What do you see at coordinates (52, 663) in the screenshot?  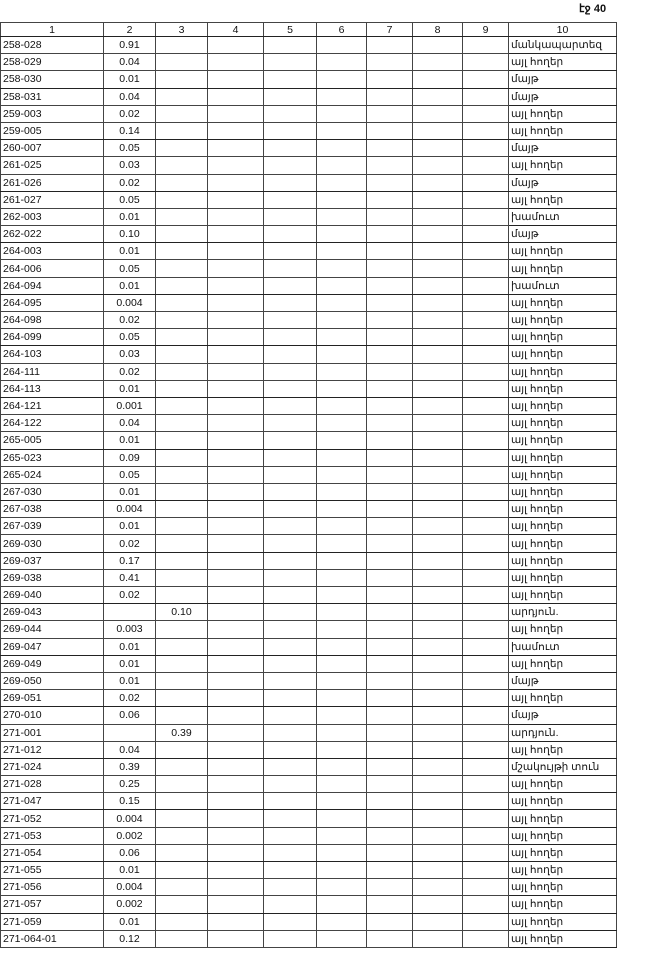 I see `parcel-code-cell: 269-049` at bounding box center [52, 663].